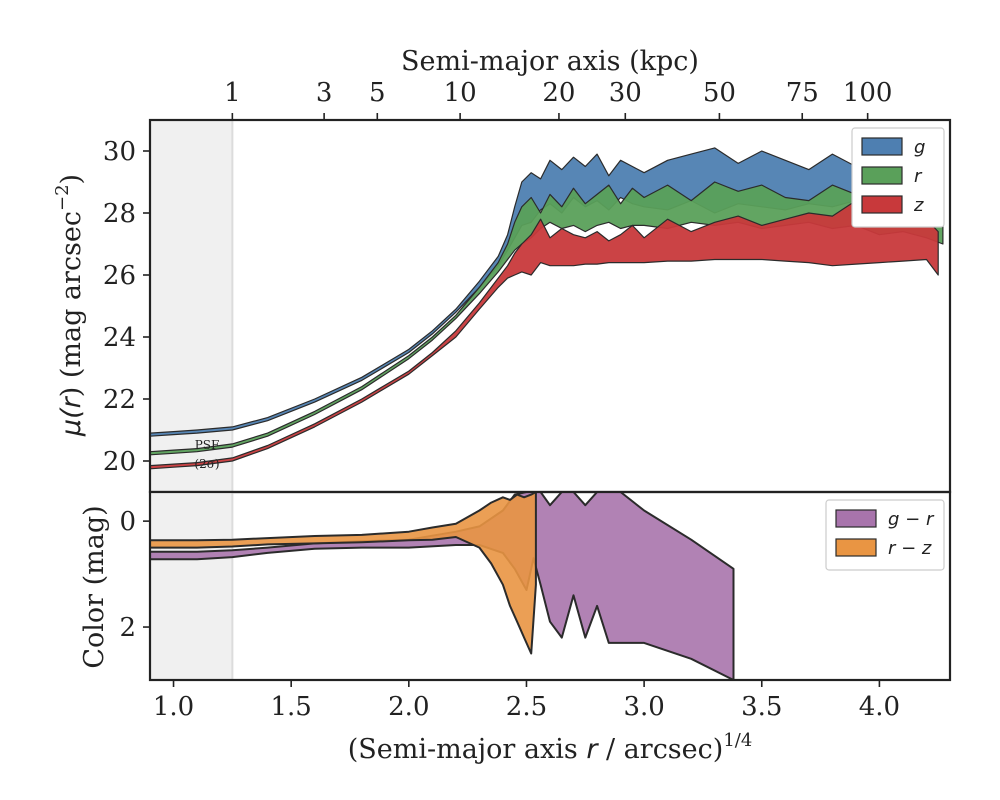 Image resolution: width=1000 pixels, height=800 pixels. Describe the element at coordinates (802, 93) in the screenshot. I see `top-x-tick-label: 75` at that location.